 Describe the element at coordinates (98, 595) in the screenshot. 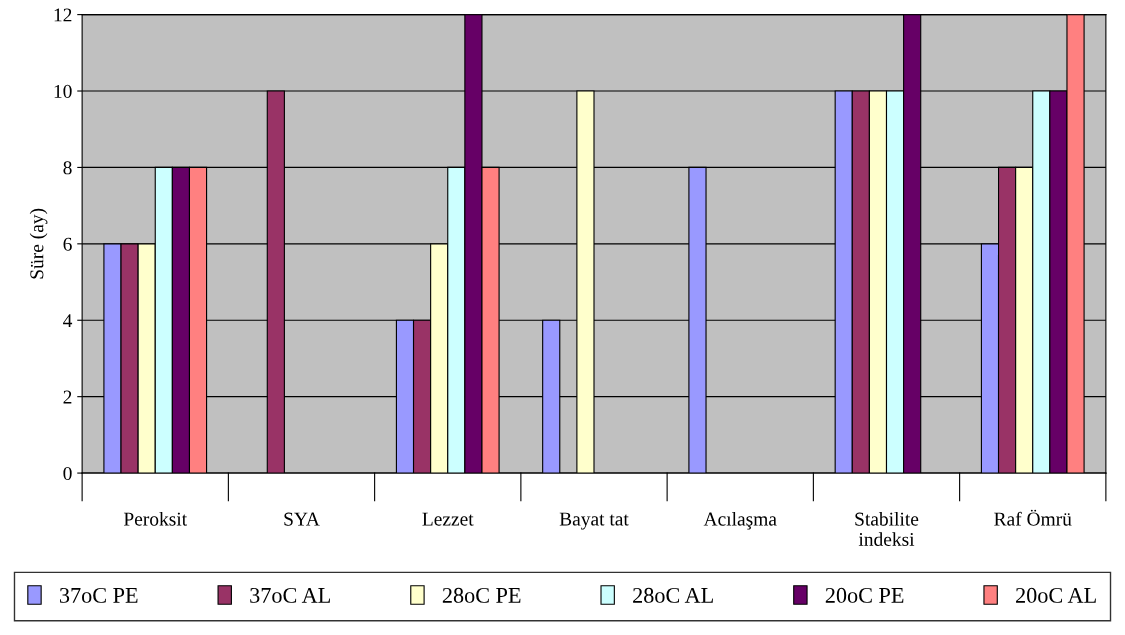

I see `legend-label: 37oC PE` at that location.